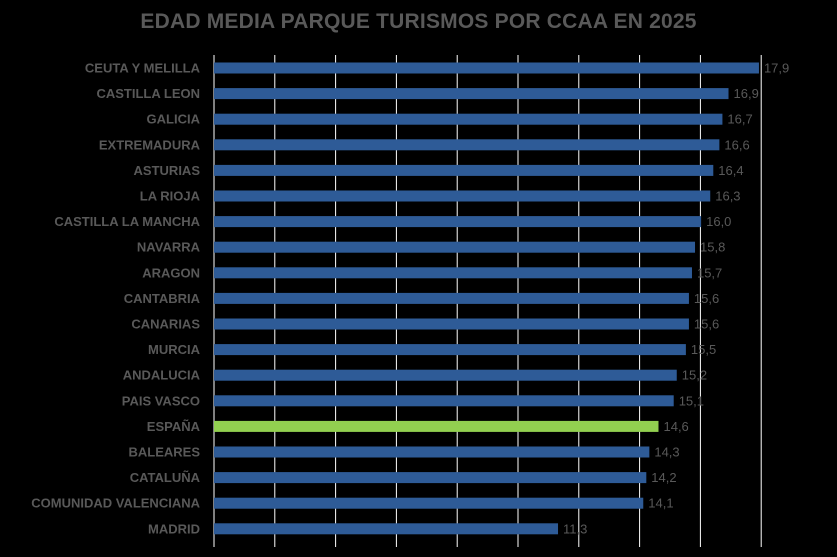 The image size is (837, 557). What do you see at coordinates (148, 93) in the screenshot?
I see `category-label: CASTILLA LEON` at bounding box center [148, 93].